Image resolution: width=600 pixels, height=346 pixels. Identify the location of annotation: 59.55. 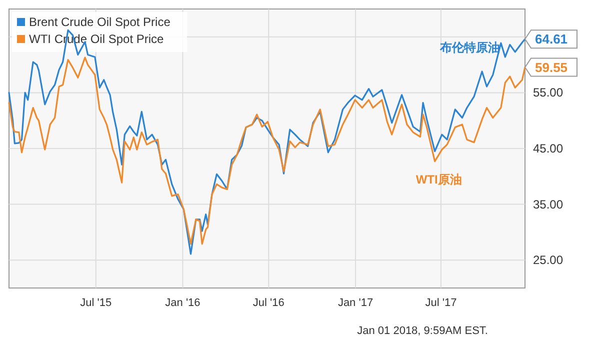
(551, 67).